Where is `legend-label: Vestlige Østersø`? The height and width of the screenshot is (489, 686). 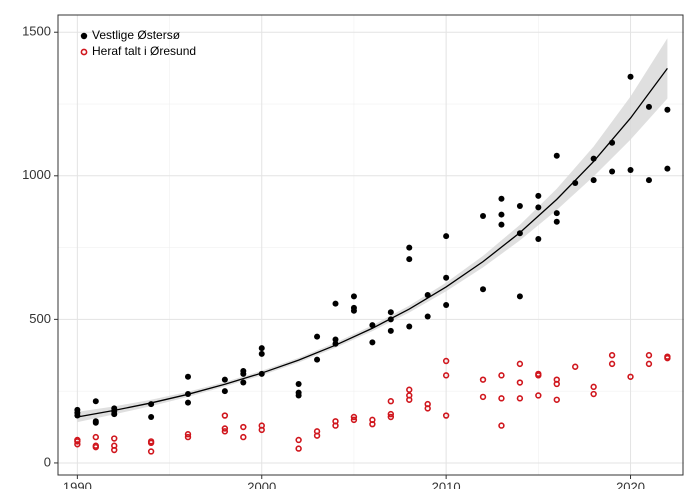 legend-label: Vestlige Østersø is located at coordinates (136, 35).